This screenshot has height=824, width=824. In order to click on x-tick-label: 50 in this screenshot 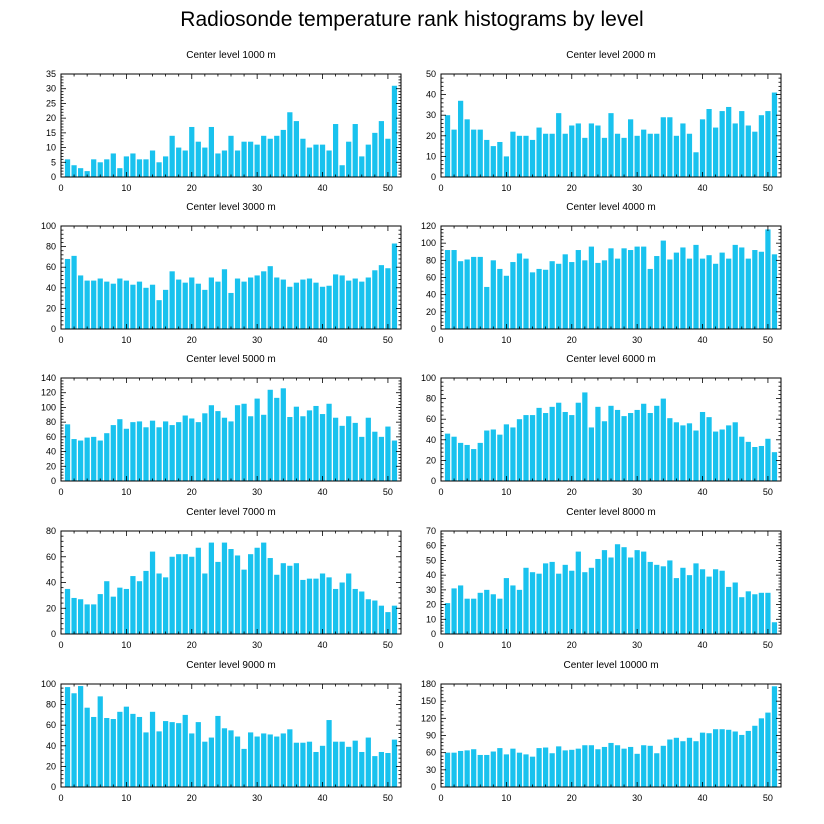, I will do `click(768, 340)`.